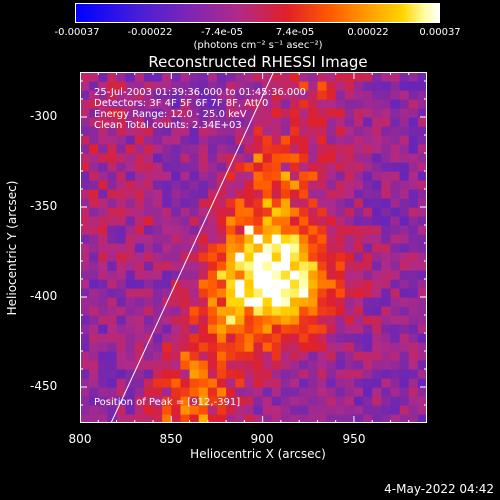 The image size is (500, 500). What do you see at coordinates (171, 439) in the screenshot?
I see `x-tick-label: 850` at bounding box center [171, 439].